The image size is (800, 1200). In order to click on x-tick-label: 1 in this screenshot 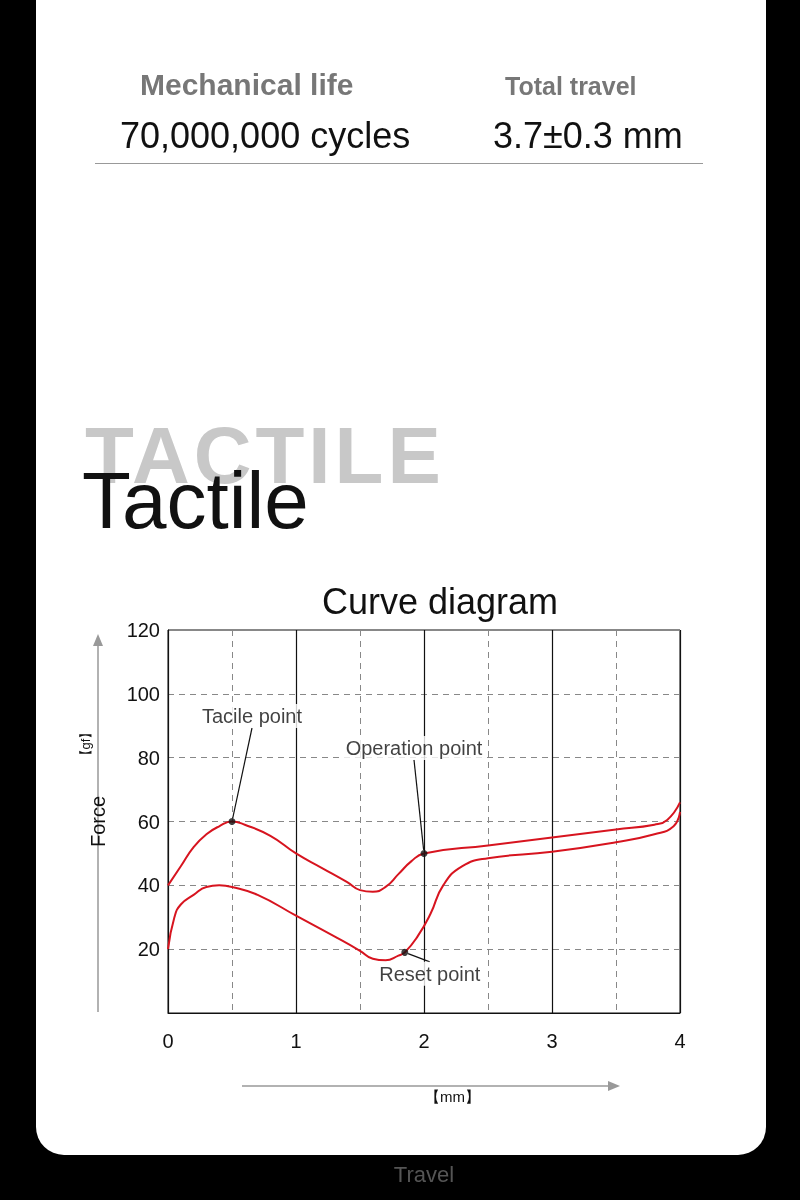, I will do `click(296, 1041)`.